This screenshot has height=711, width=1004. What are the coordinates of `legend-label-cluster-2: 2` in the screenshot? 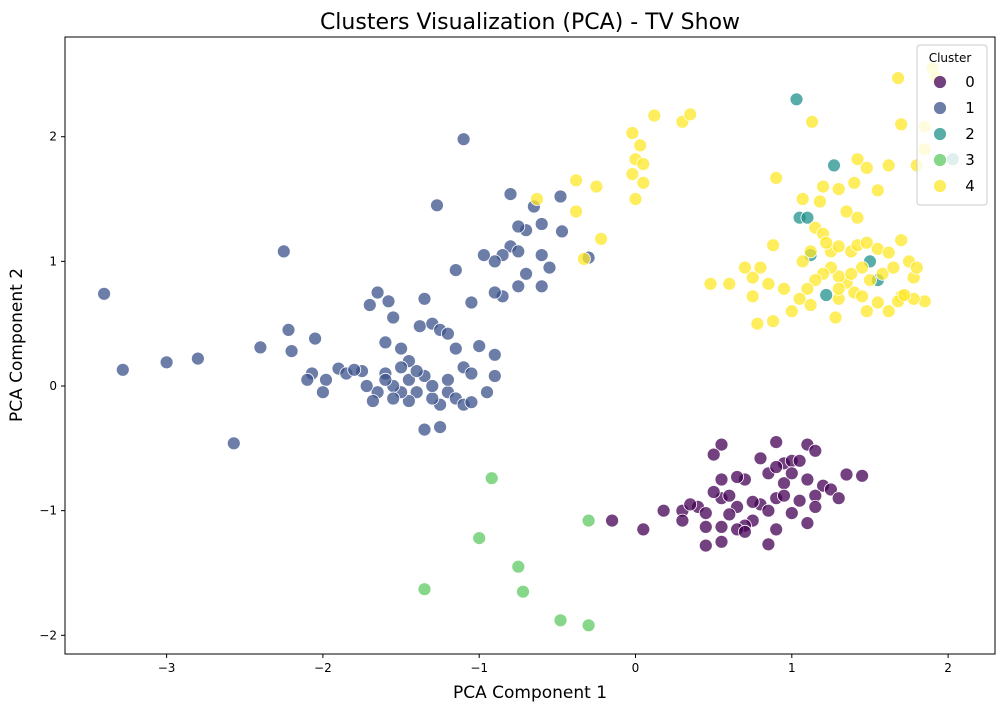 It's located at (970, 134).